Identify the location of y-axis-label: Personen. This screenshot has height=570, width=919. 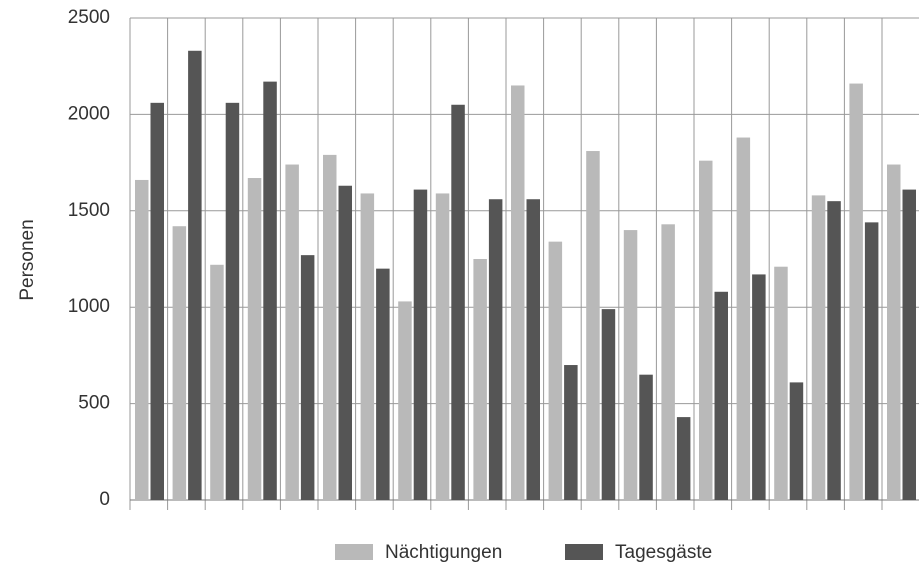
(27, 259).